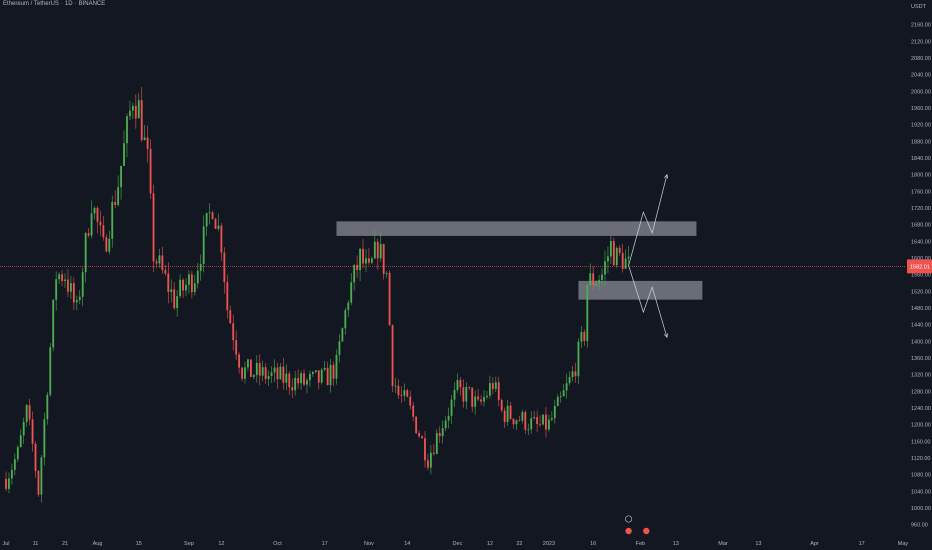 Image resolution: width=932 pixels, height=550 pixels. What do you see at coordinates (516, 228) in the screenshot?
I see `resistance-zone` at bounding box center [516, 228].